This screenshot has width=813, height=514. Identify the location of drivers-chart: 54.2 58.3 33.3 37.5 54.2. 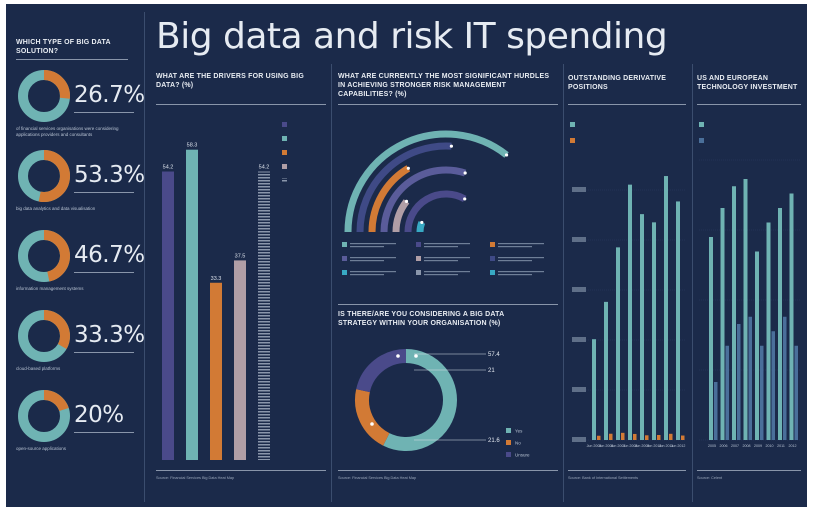
(224, 291).